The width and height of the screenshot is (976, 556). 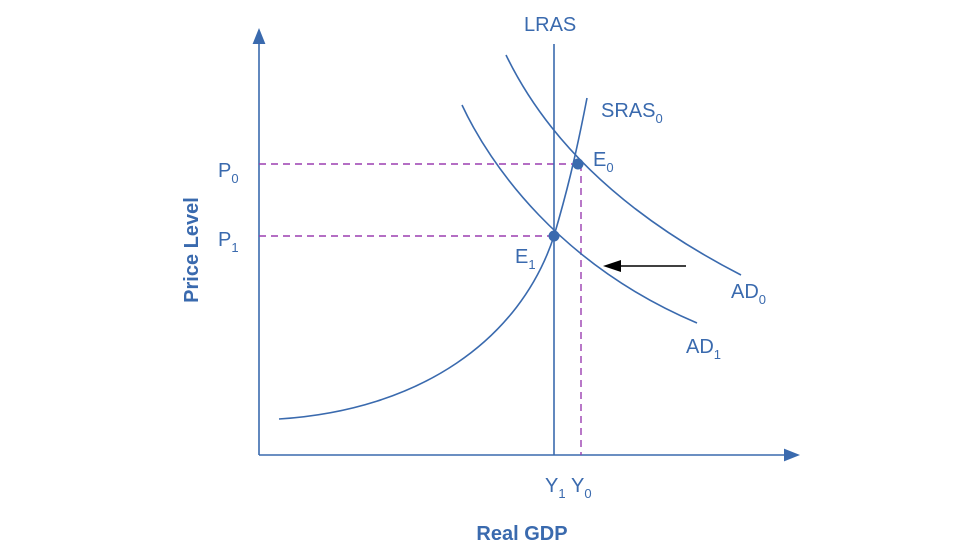 What do you see at coordinates (748, 294) in the screenshot?
I see `ad0-label: AD0` at bounding box center [748, 294].